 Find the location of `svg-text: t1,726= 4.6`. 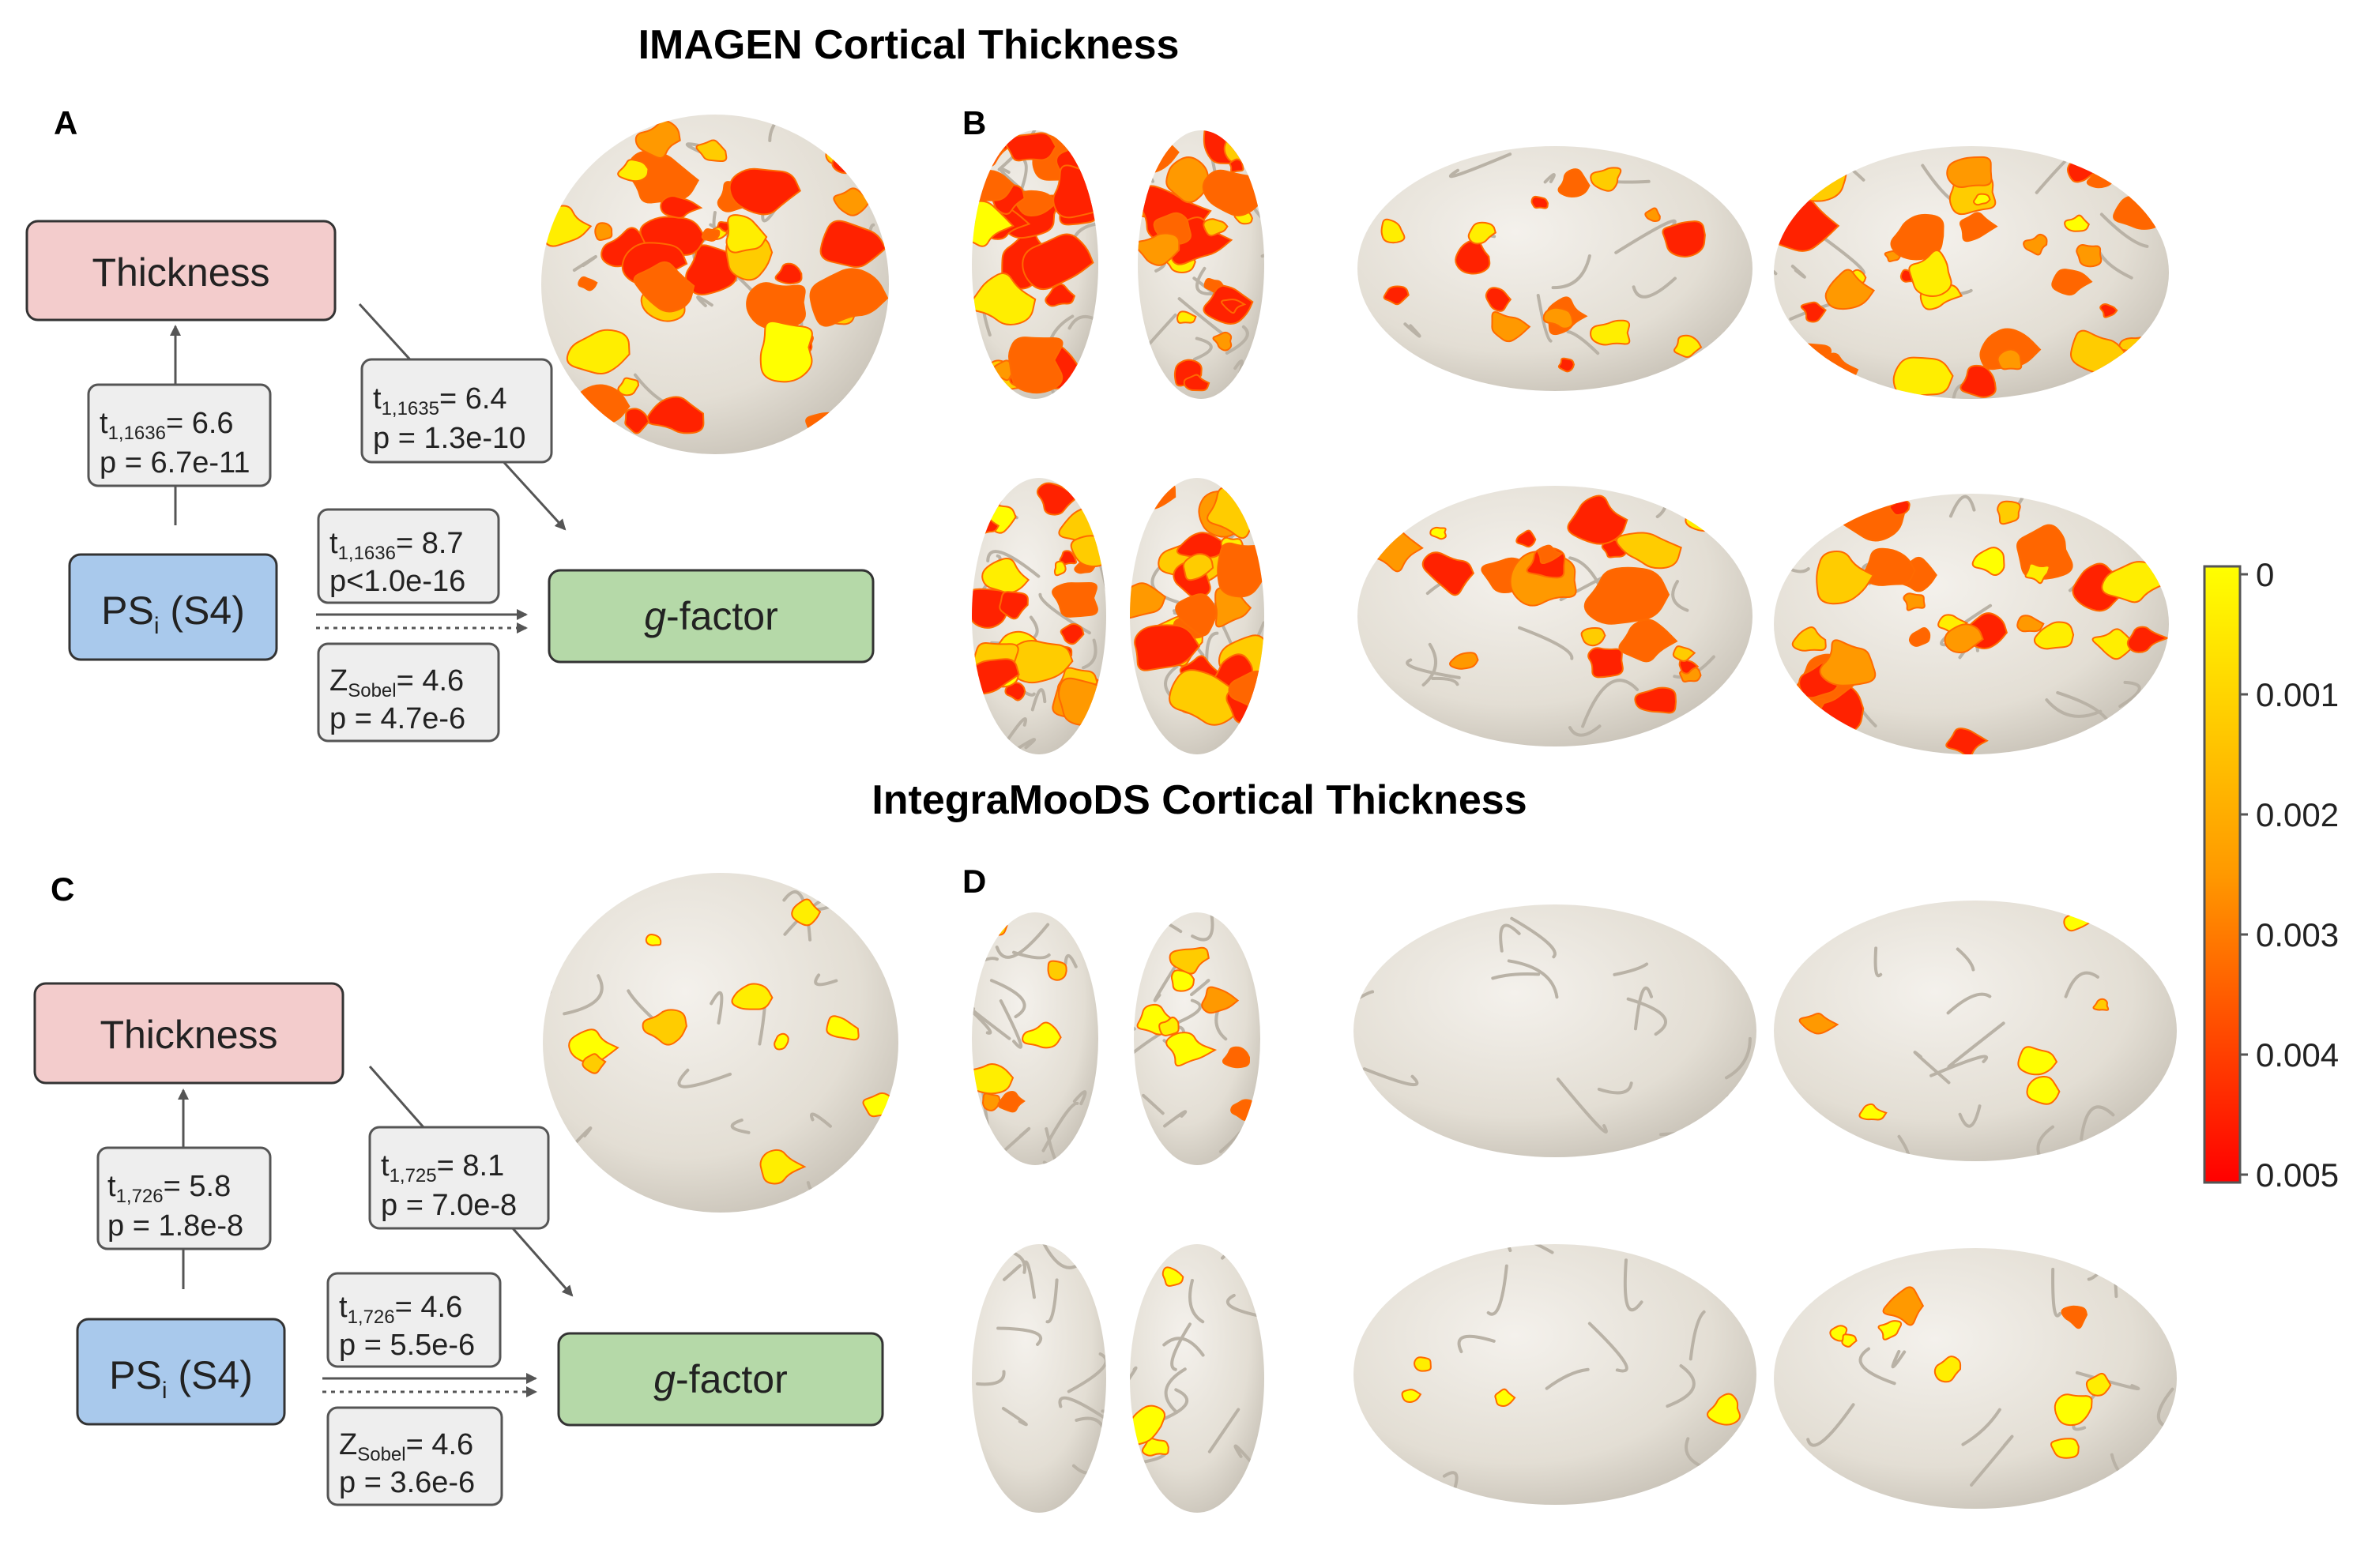

svg-text: t1,726= 4.6 is located at coordinates (400, 1309).